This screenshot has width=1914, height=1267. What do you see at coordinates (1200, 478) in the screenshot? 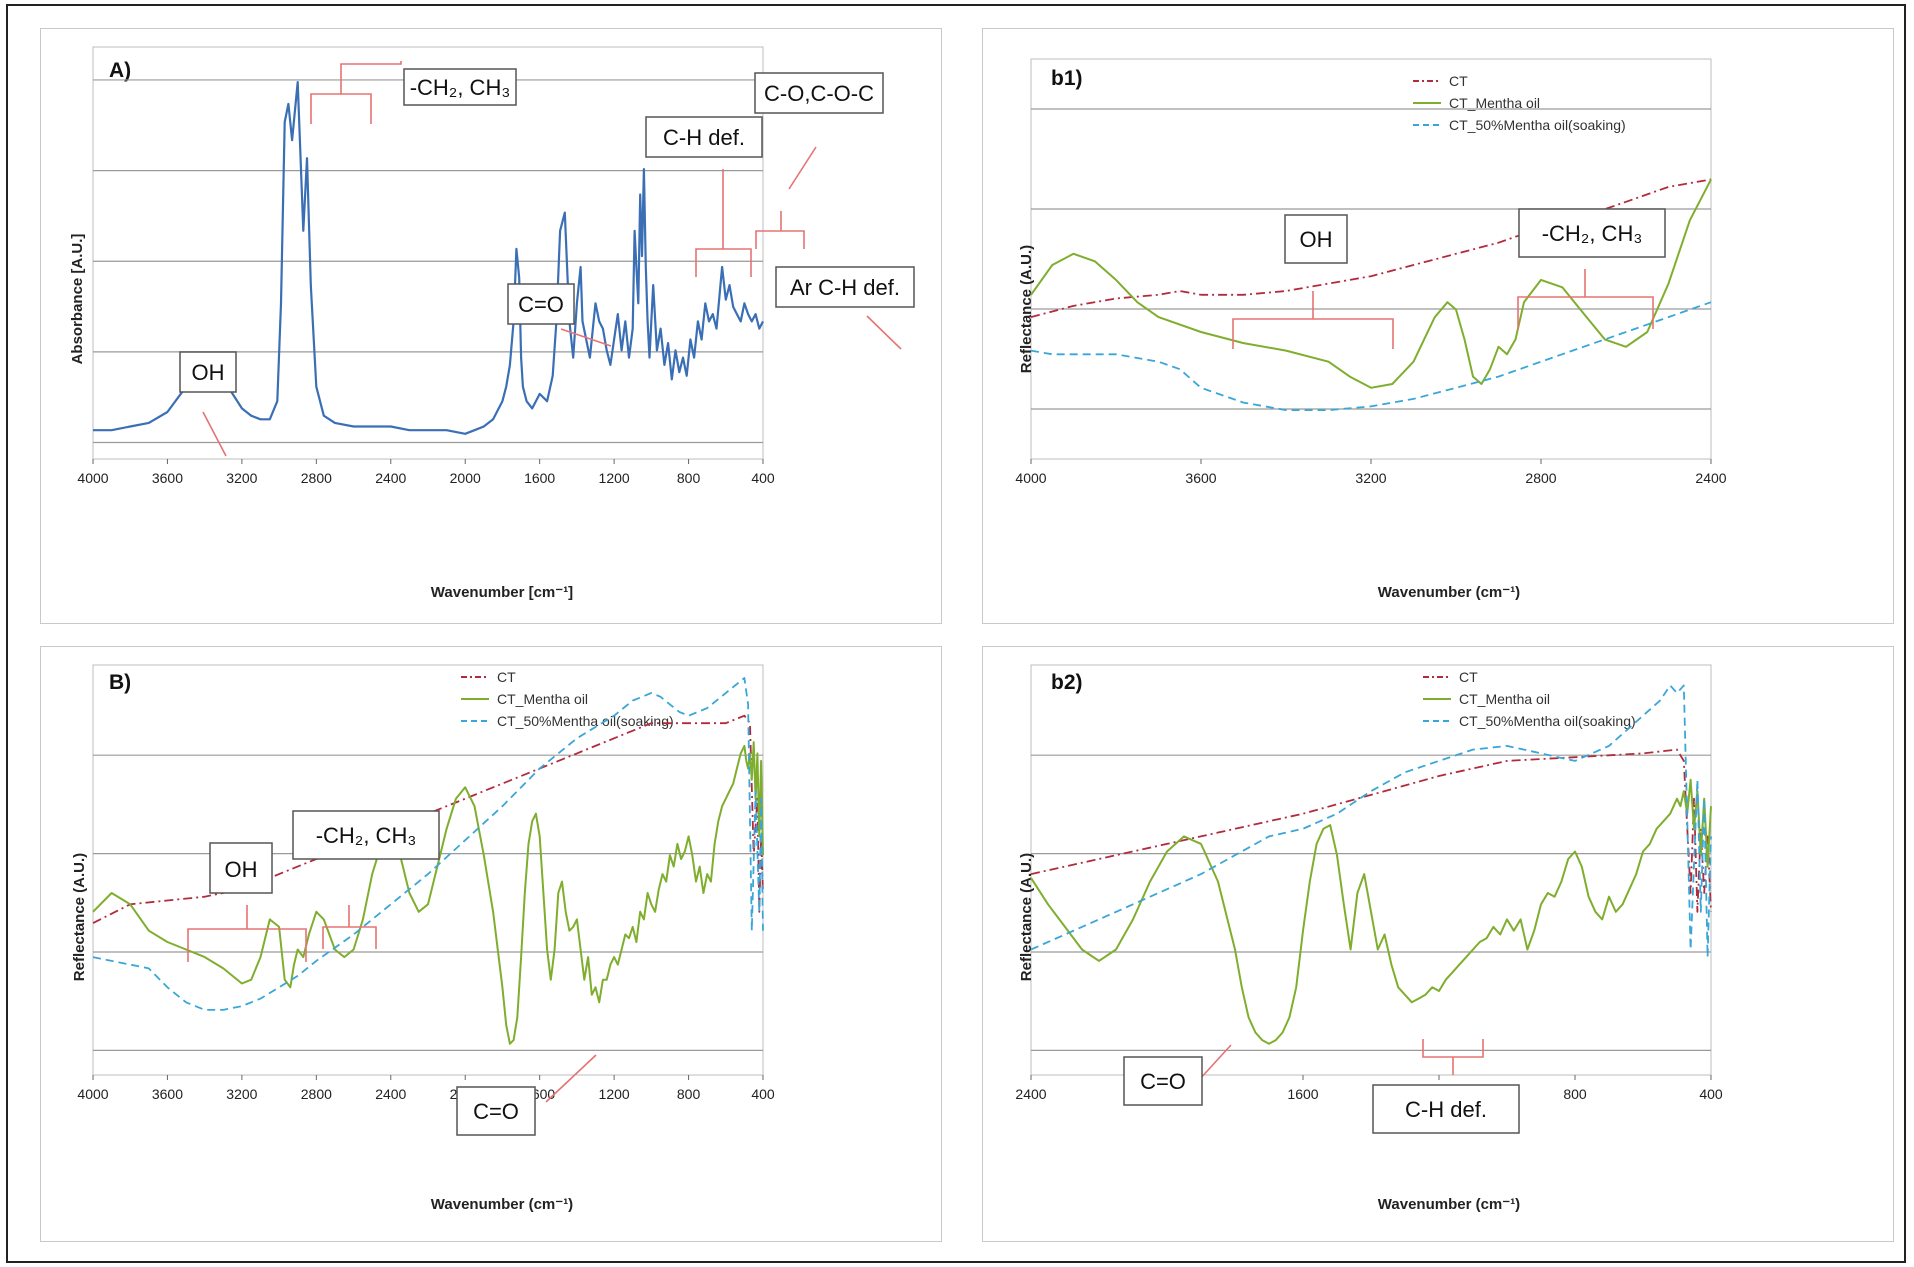
I see `xtick-label-b1-1: 3600` at bounding box center [1200, 478].